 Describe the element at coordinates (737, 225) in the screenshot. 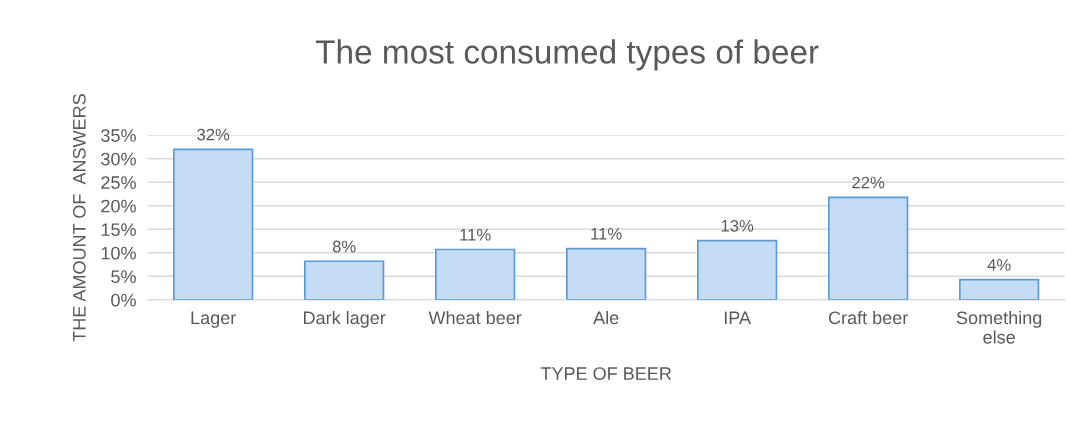

I see `data-label: 13%` at that location.